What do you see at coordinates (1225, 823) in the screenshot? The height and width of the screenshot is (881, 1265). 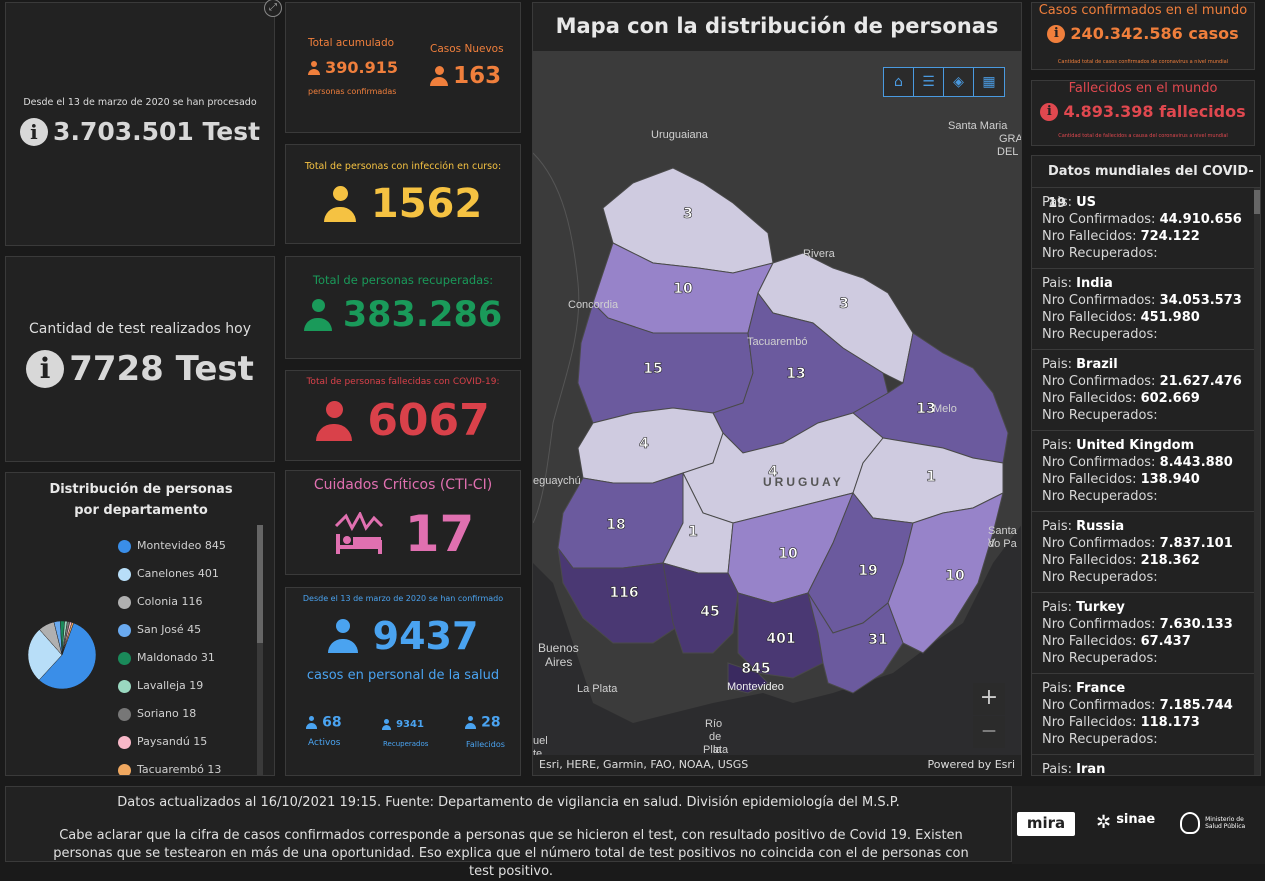 I see `msp-logo-text: Ministerio de Salud Pública` at bounding box center [1225, 823].